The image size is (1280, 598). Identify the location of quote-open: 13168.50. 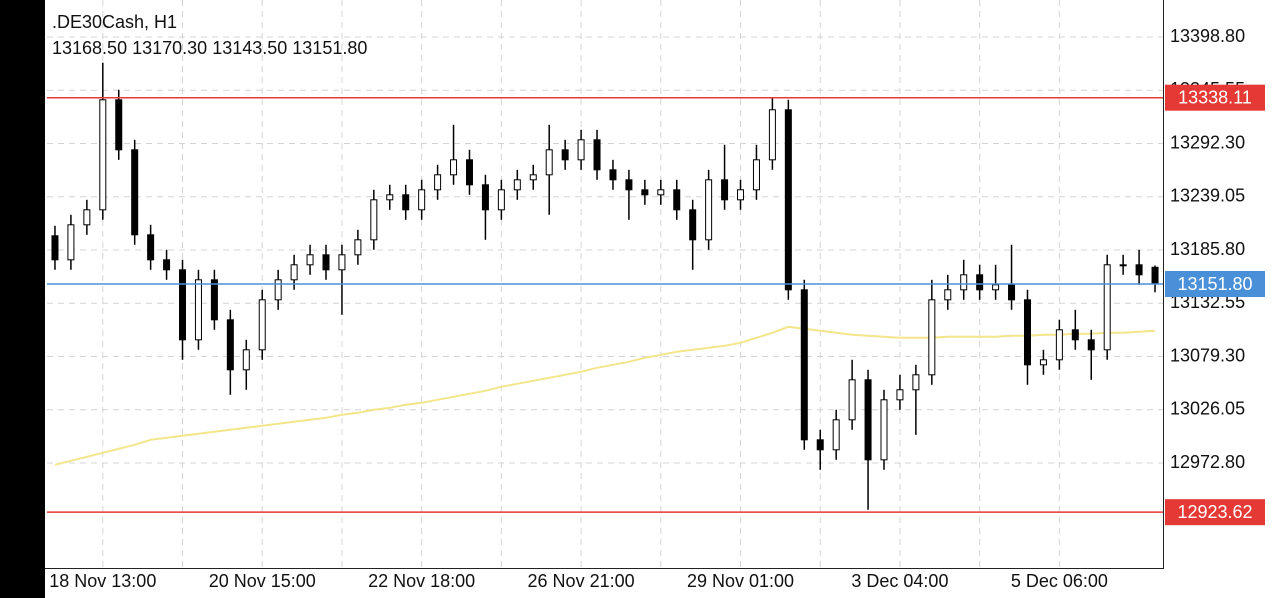
(89, 48).